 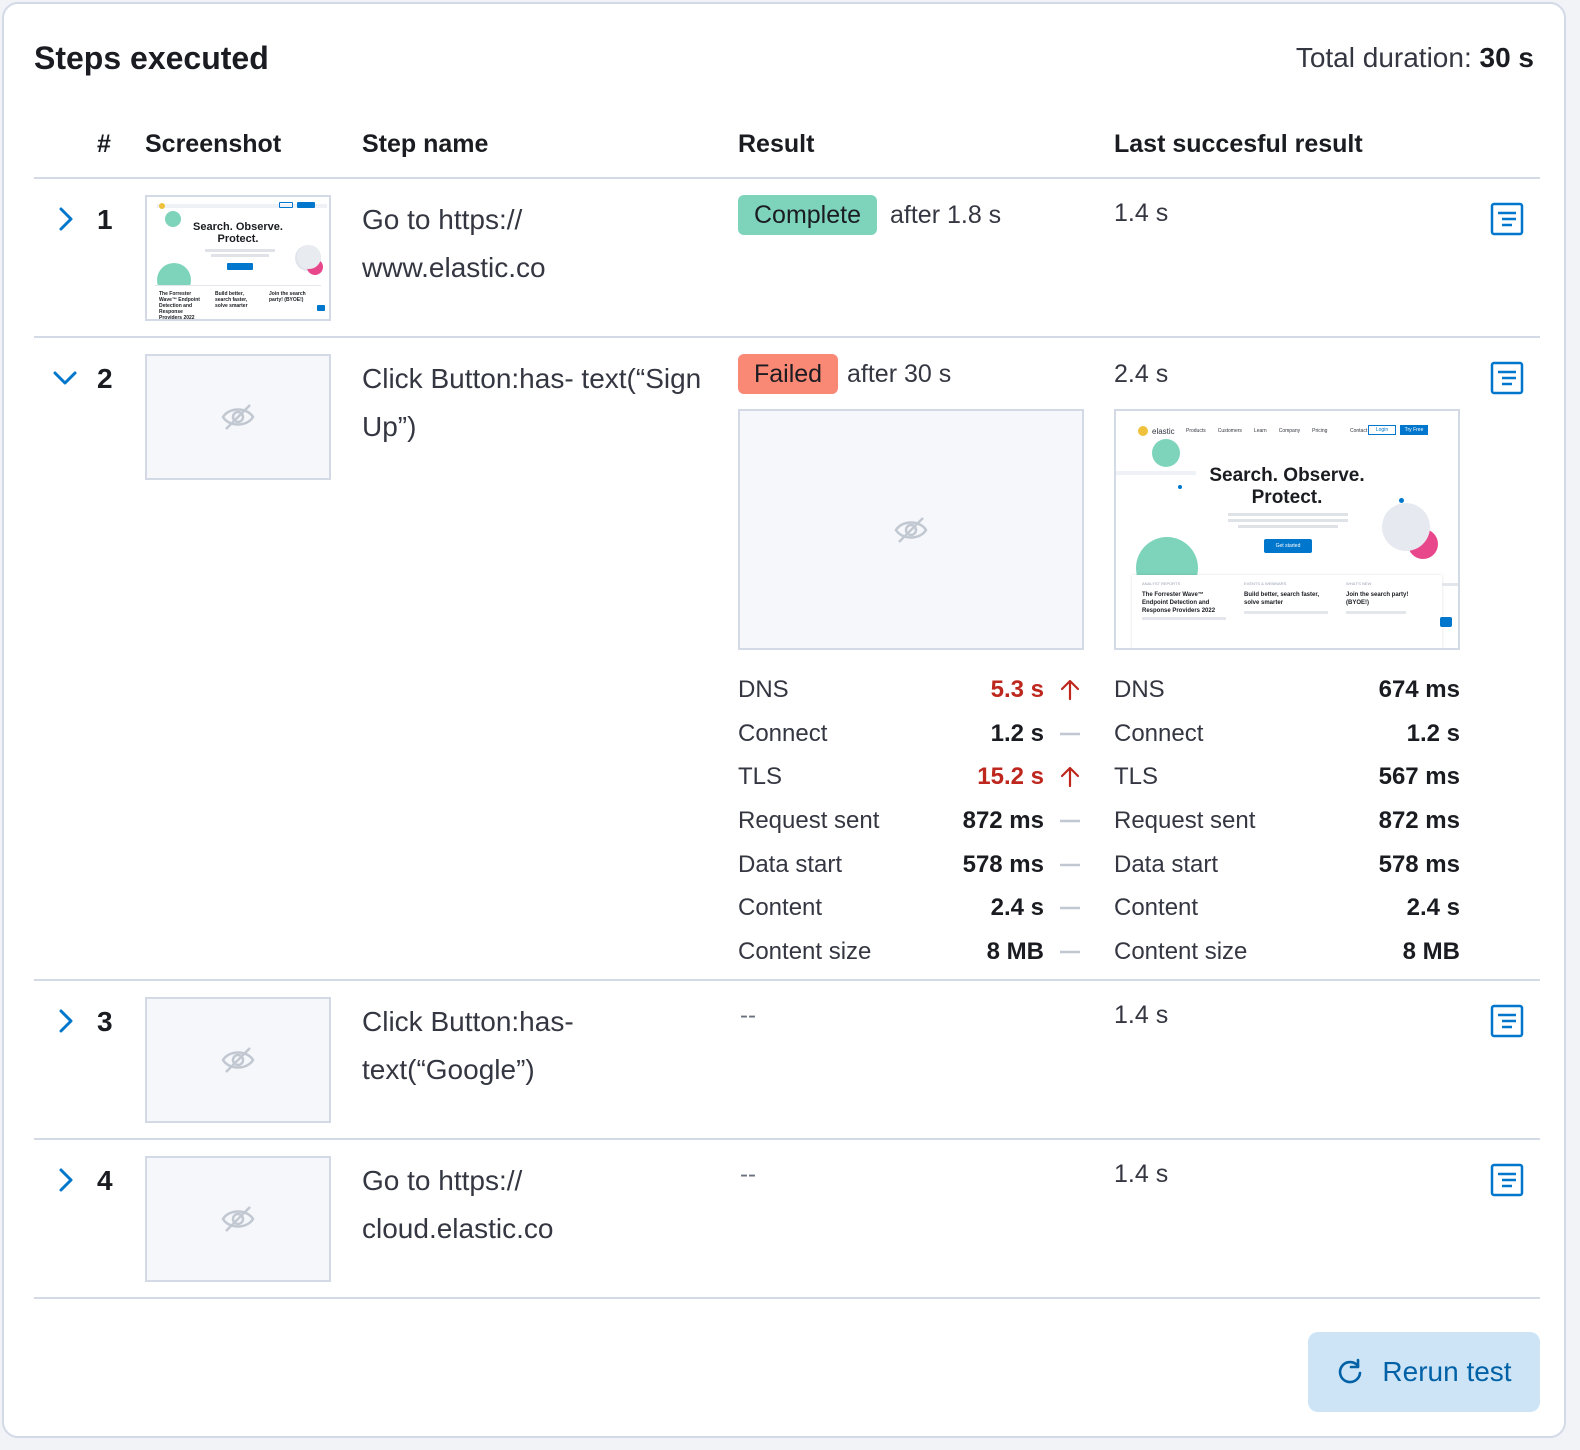 I want to click on header-divider, so click(x=787, y=178).